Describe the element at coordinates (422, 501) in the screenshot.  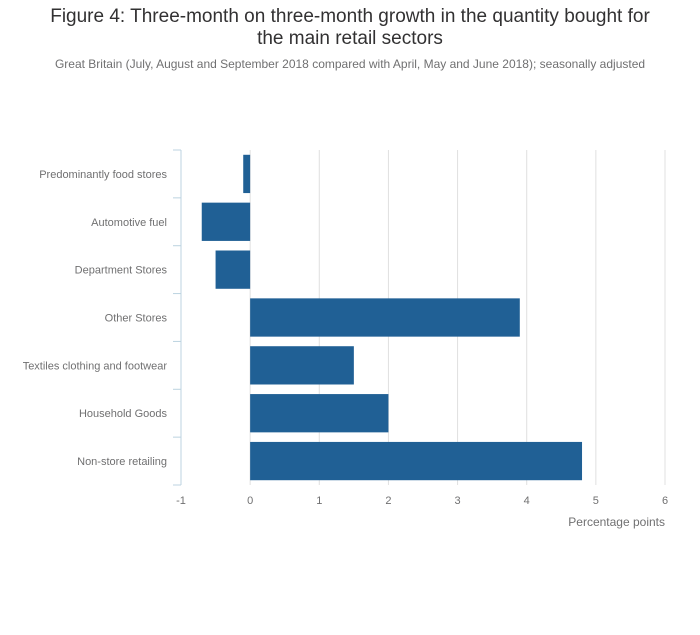
I see `x-axis-ticks: -1 0 1 2 3 4 5 6` at that location.